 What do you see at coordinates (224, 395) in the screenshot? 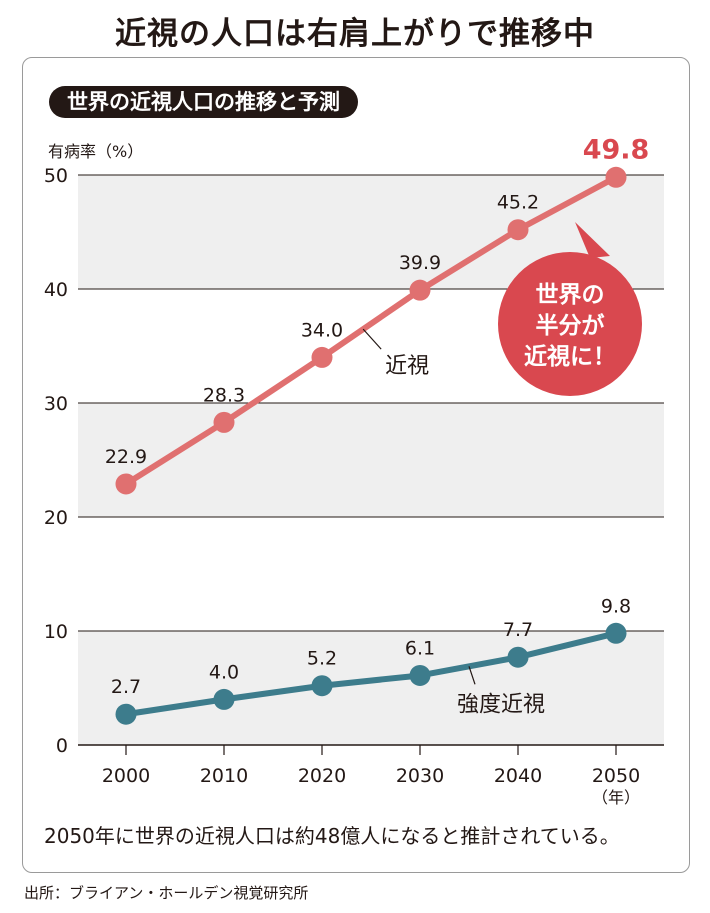
I see `data-label: 28.3` at bounding box center [224, 395].